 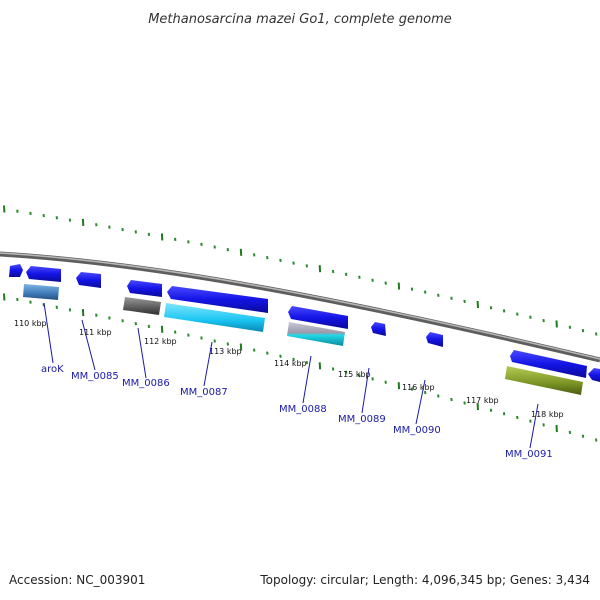 What do you see at coordinates (52, 369) in the screenshot?
I see `gene-label-arok: aroK` at bounding box center [52, 369].